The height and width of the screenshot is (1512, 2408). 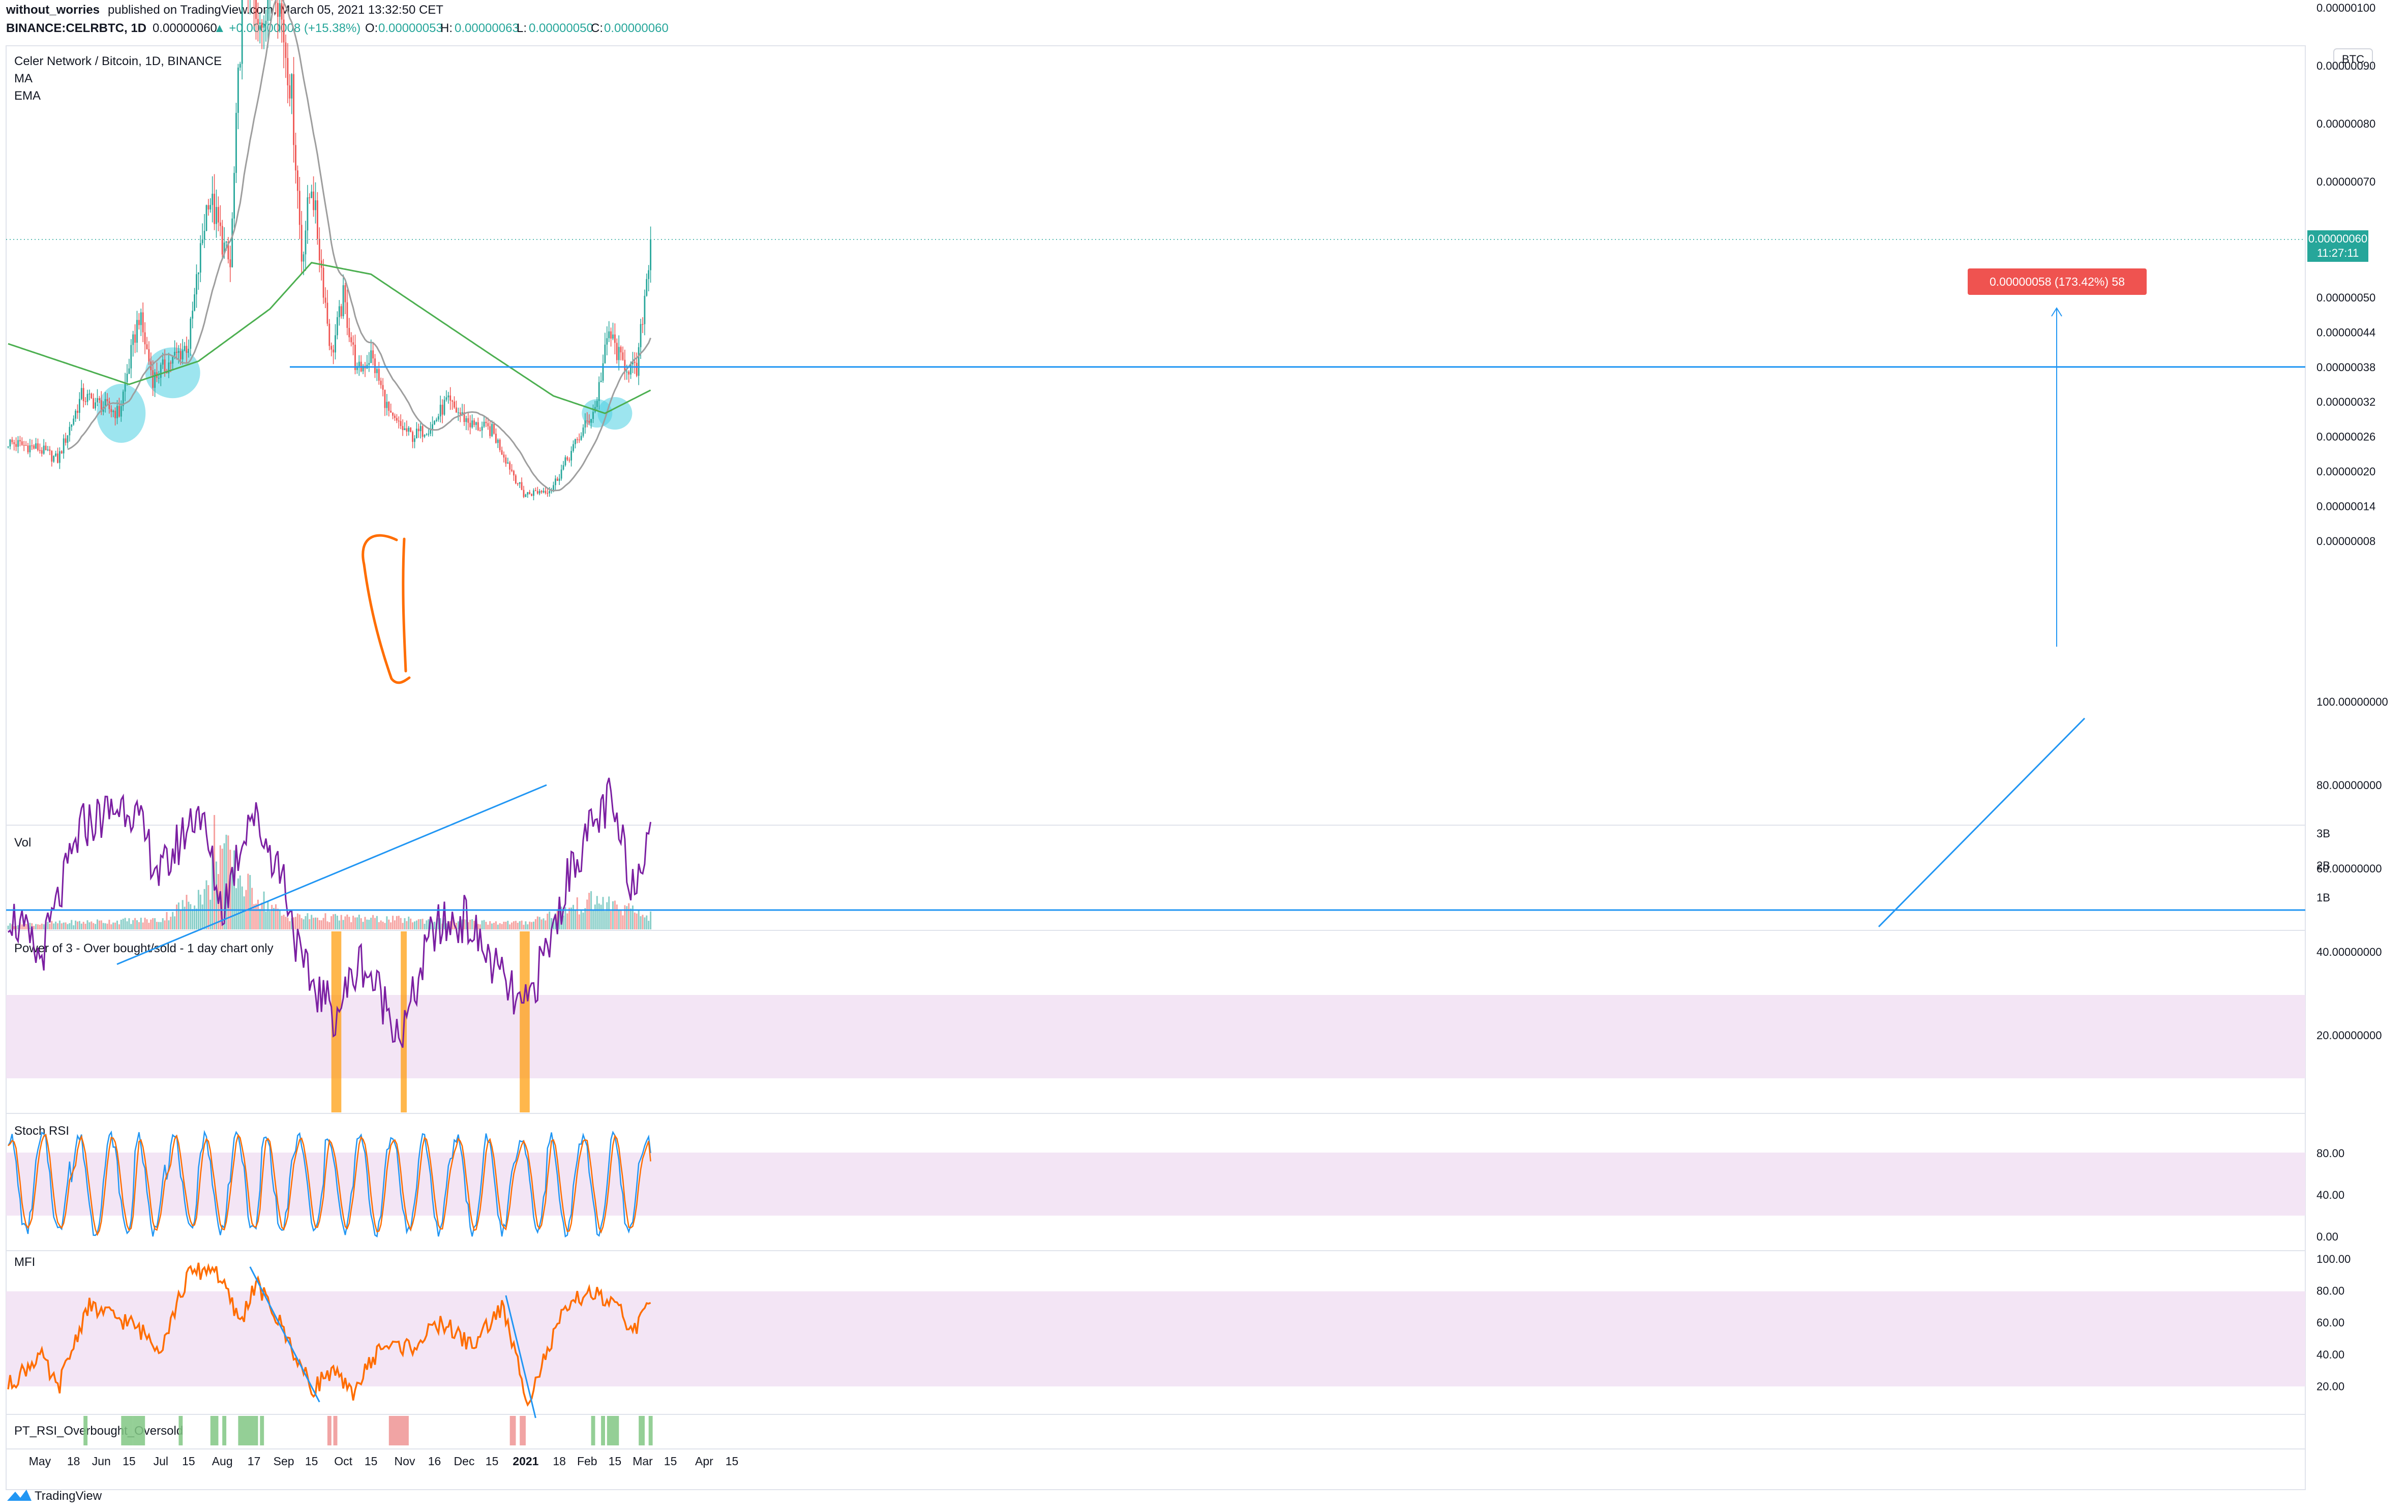 What do you see at coordinates (2057, 282) in the screenshot?
I see `measure-label: 0.00000058 (173.42%) 58` at bounding box center [2057, 282].